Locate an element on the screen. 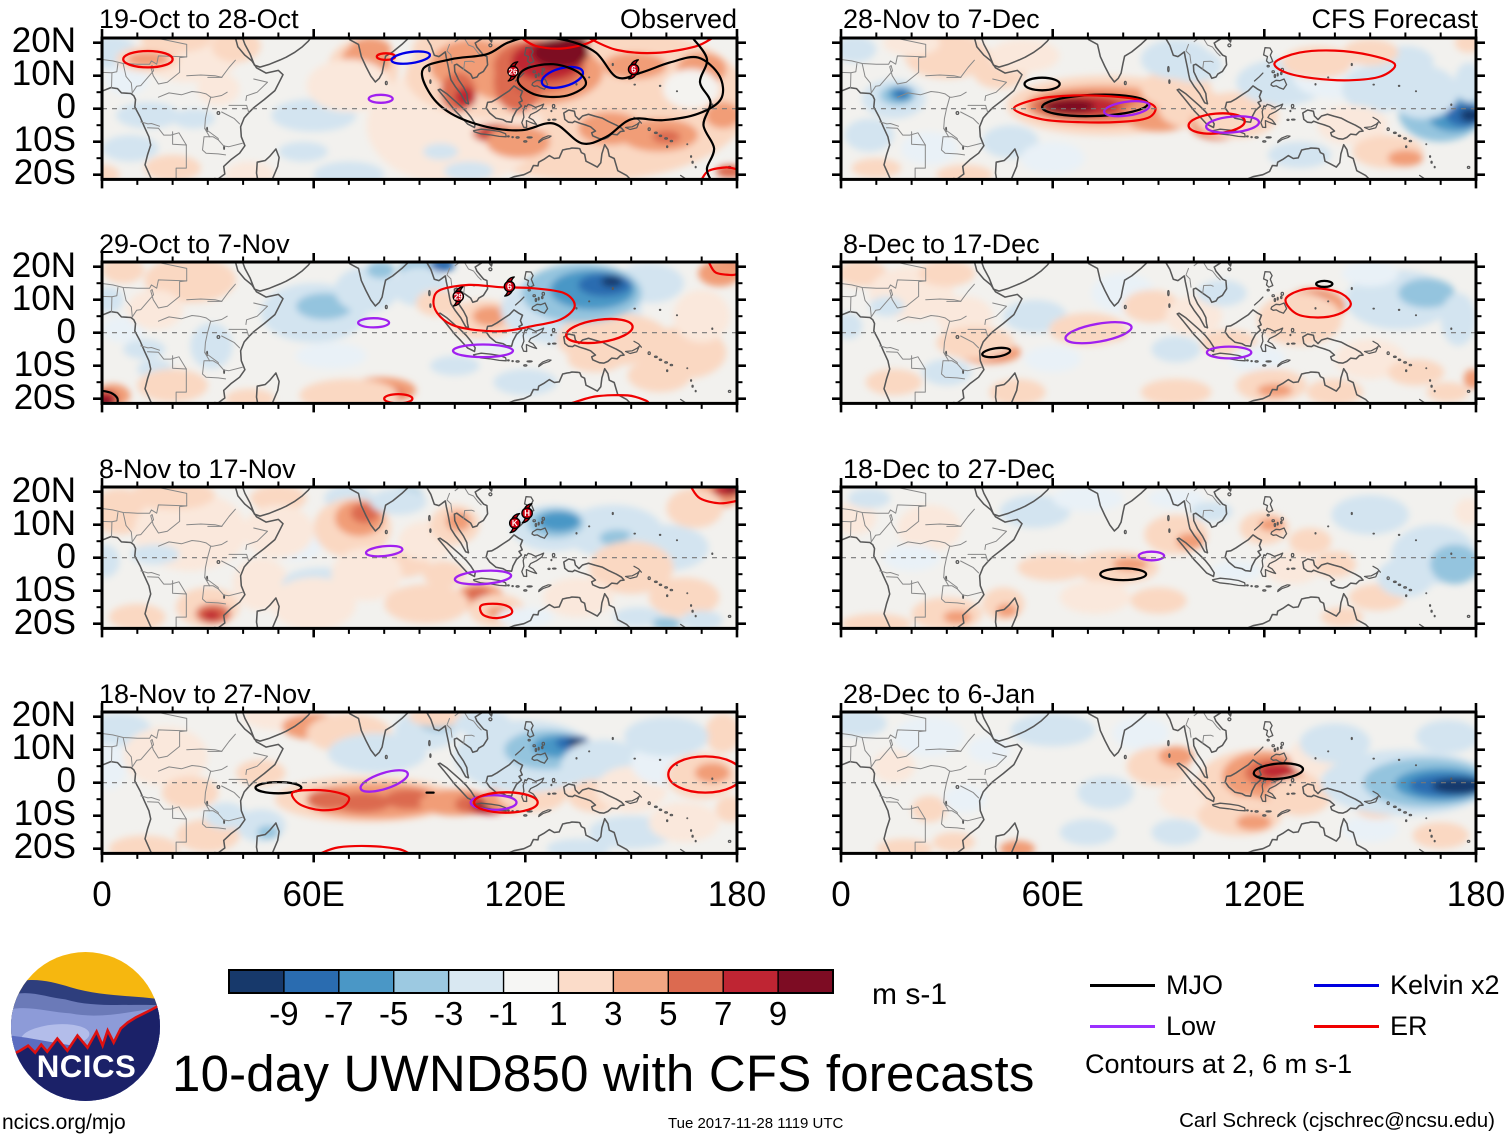  svg-text: -5 is located at coordinates (393, 1013).